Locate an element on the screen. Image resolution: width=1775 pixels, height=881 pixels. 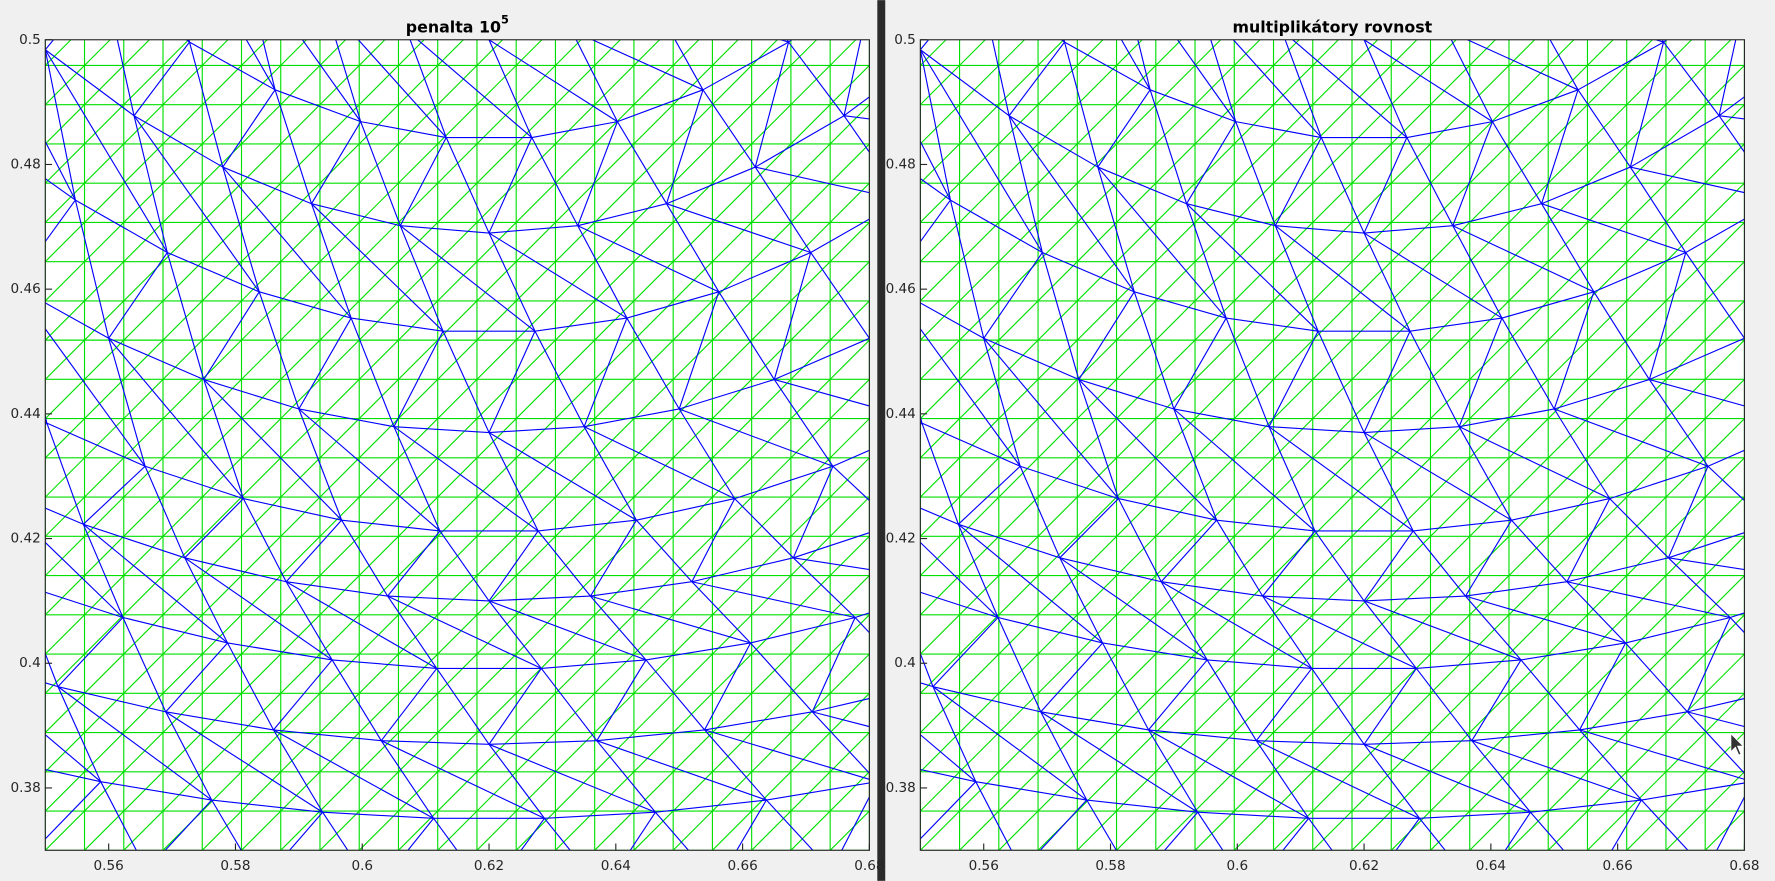
y-tick-label: 0.44 is located at coordinates (26, 414).